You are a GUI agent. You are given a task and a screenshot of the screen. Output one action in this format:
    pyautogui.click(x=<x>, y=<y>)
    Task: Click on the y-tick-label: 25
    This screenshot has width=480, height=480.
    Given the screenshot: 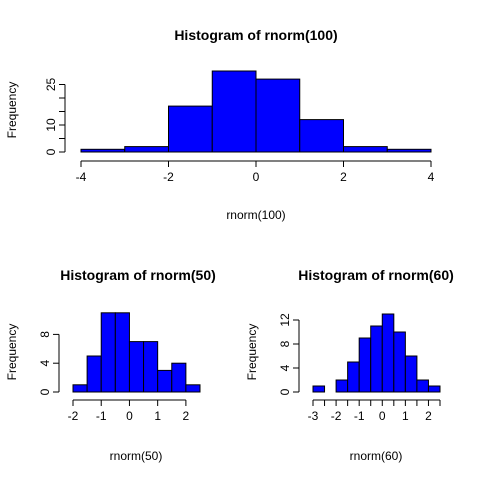 What is the action you would take?
    pyautogui.click(x=51, y=85)
    